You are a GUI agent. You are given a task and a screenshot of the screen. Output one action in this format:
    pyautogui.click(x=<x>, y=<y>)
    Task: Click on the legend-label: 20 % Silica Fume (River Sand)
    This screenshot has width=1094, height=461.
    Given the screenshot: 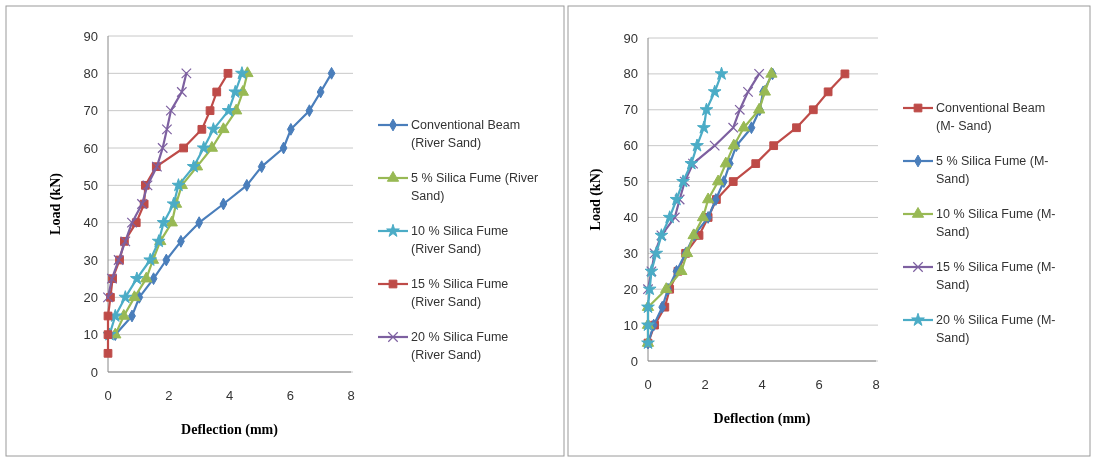 What is the action you would take?
    pyautogui.click(x=460, y=346)
    